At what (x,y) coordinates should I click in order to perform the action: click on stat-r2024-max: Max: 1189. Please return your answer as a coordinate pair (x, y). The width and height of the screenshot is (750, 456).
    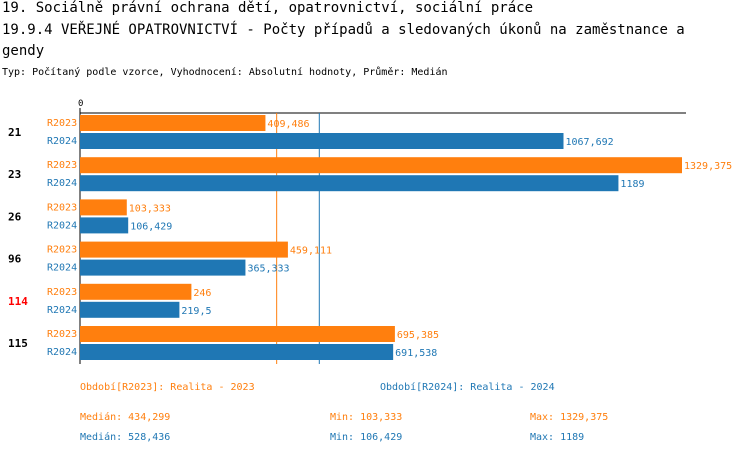
    Looking at the image, I should click on (557, 437).